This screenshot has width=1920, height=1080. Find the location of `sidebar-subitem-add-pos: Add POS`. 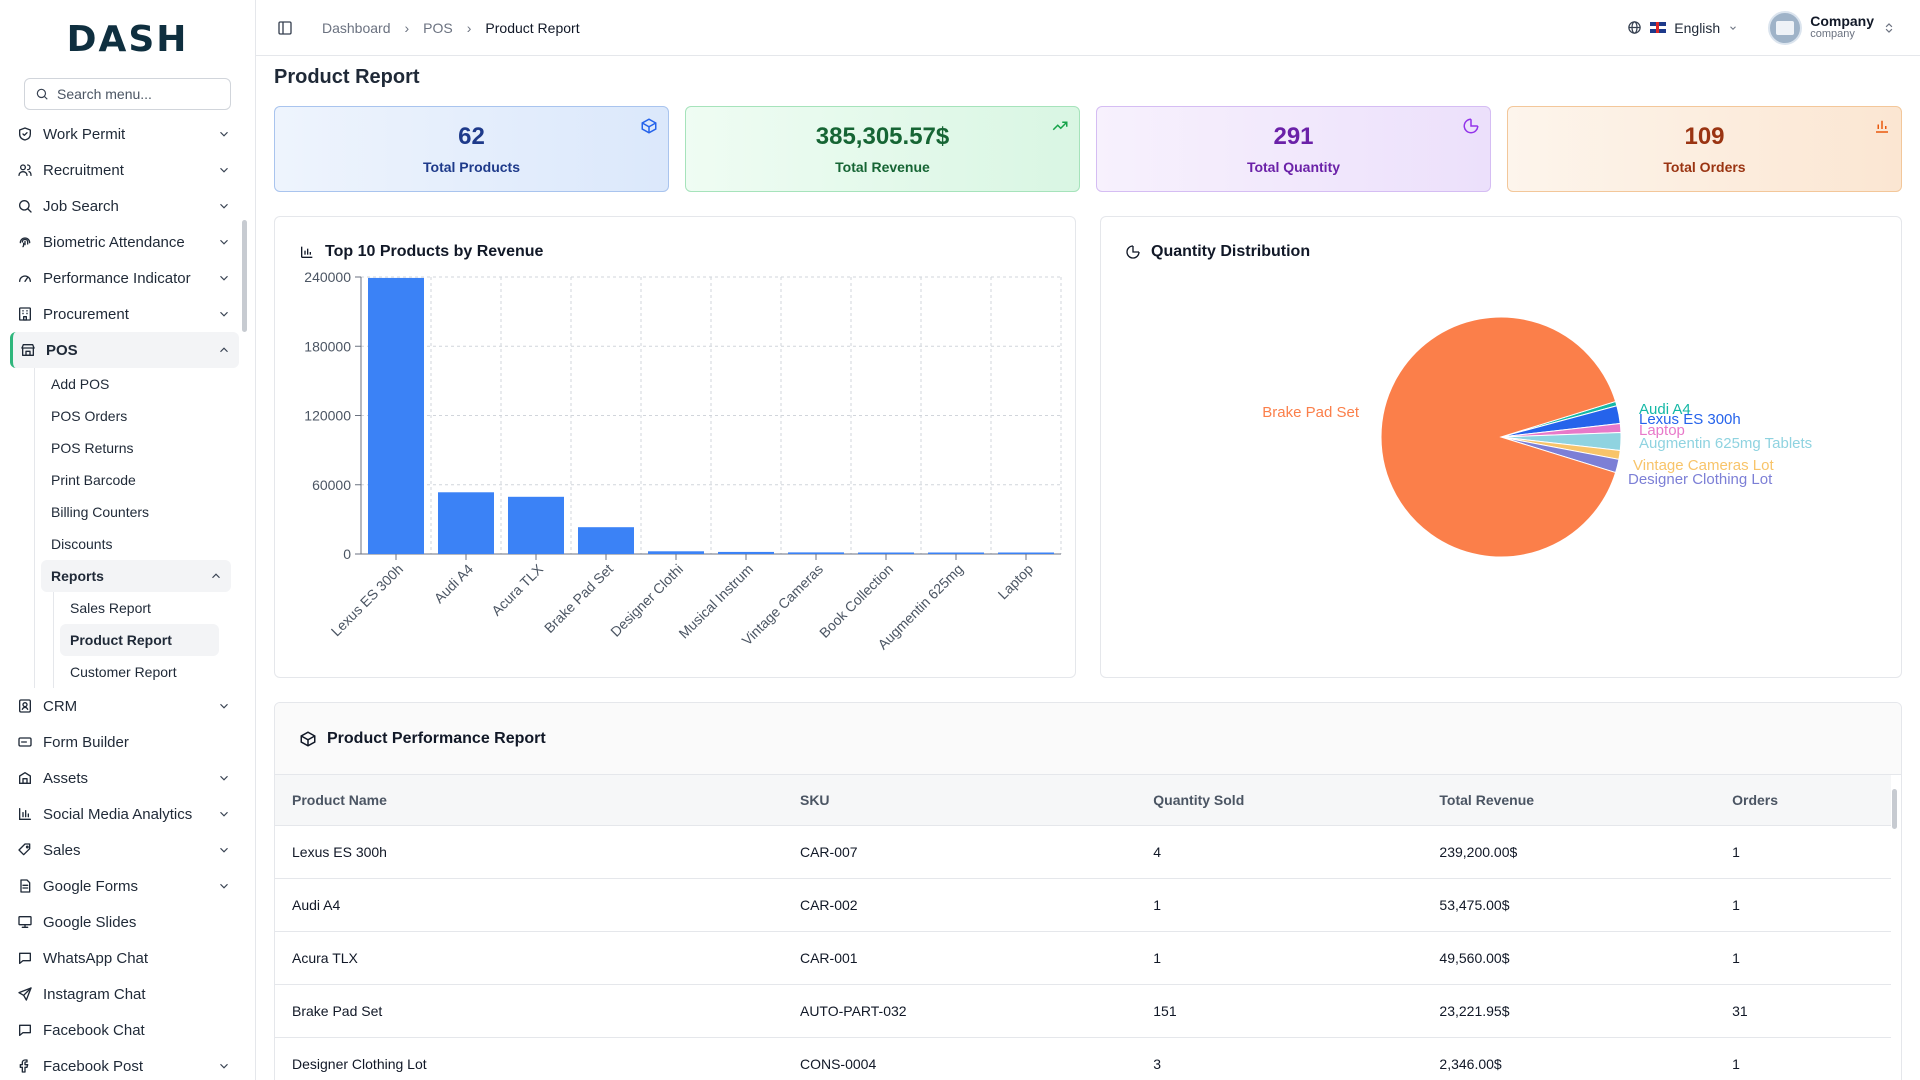

sidebar-subitem-add-pos: Add POS is located at coordinates (80, 384).